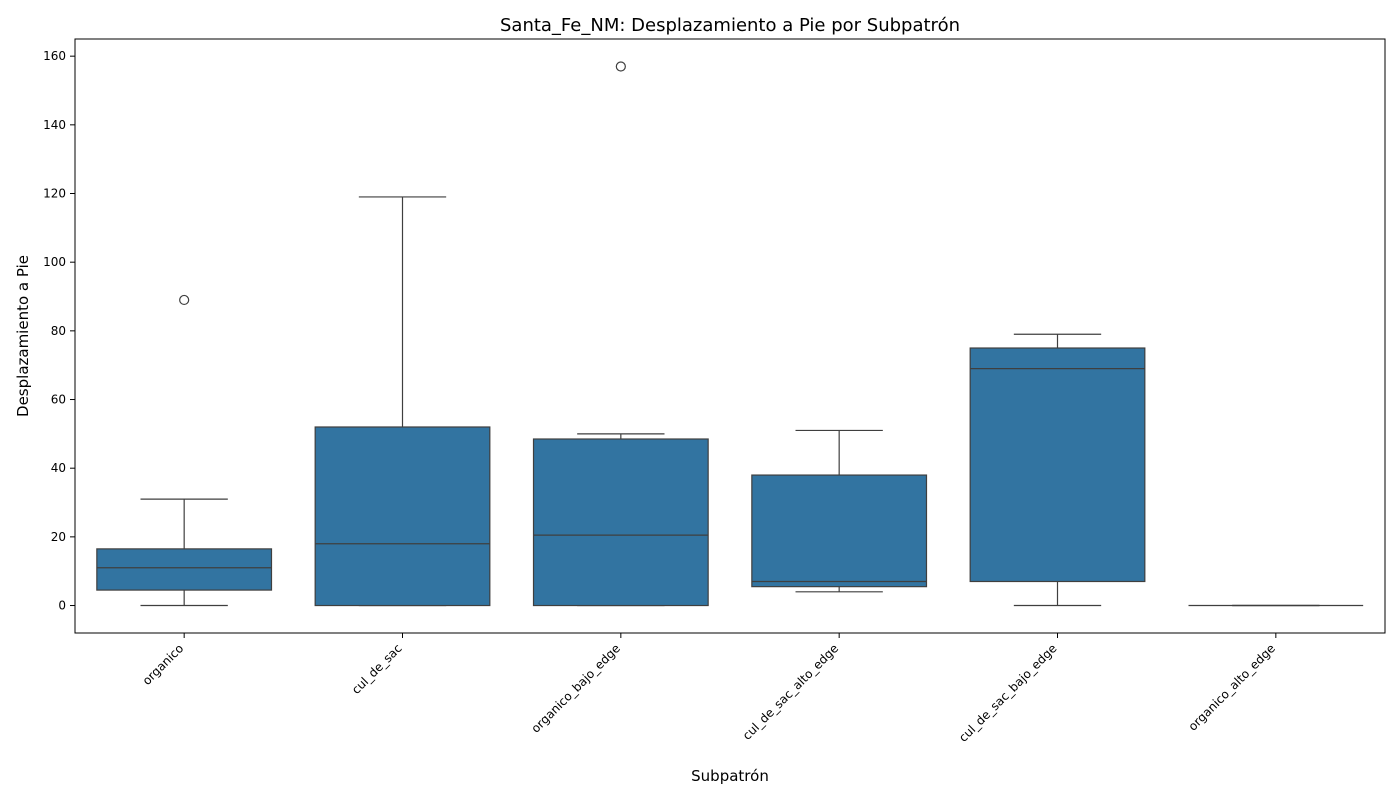 The image size is (1400, 800). I want to click on y-tick-label: 140, so click(54, 125).